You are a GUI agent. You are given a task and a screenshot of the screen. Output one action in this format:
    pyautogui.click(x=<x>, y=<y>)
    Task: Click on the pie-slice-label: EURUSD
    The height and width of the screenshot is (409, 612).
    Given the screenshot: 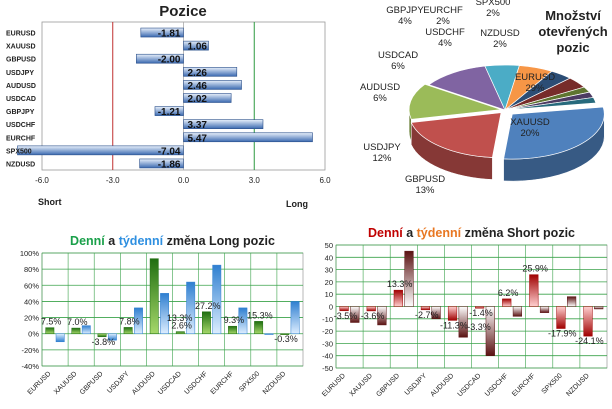 What is the action you would take?
    pyautogui.click(x=535, y=77)
    